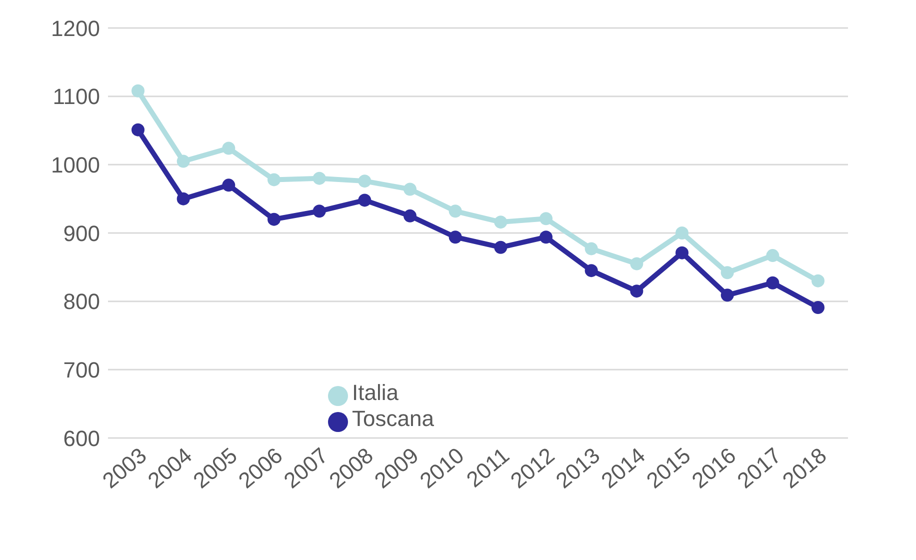 The width and height of the screenshot is (916, 560). What do you see at coordinates (76, 97) in the screenshot?
I see `y-tick-label: 1100` at bounding box center [76, 97].